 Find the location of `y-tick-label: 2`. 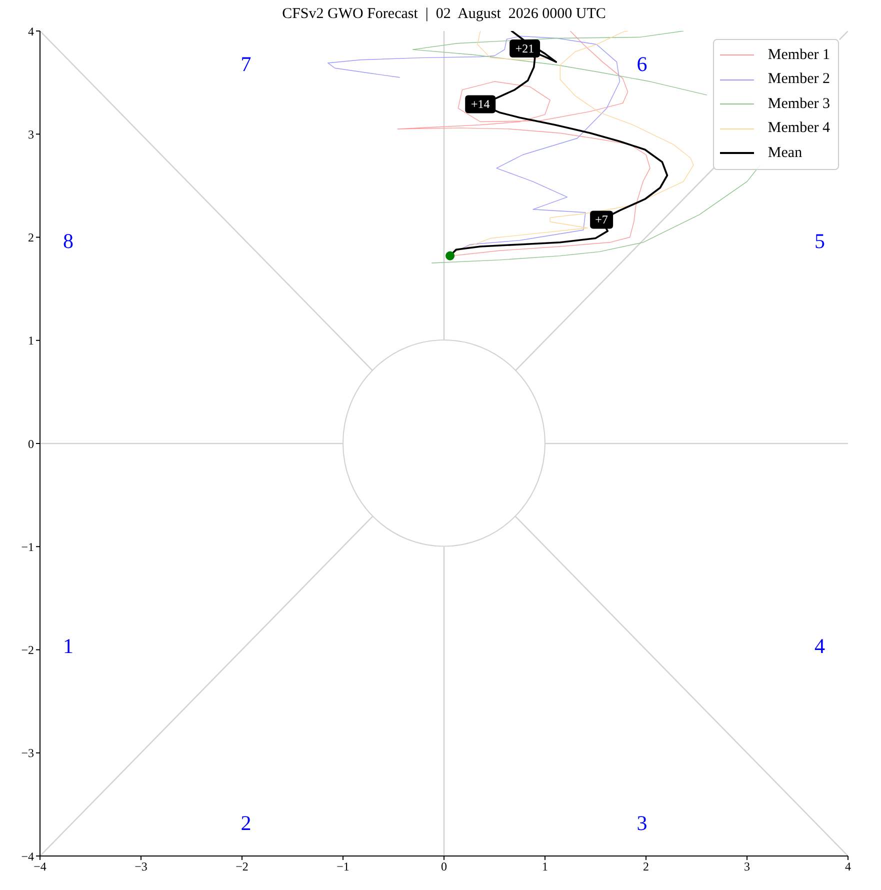

y-tick-label: 2 is located at coordinates (31, 237).